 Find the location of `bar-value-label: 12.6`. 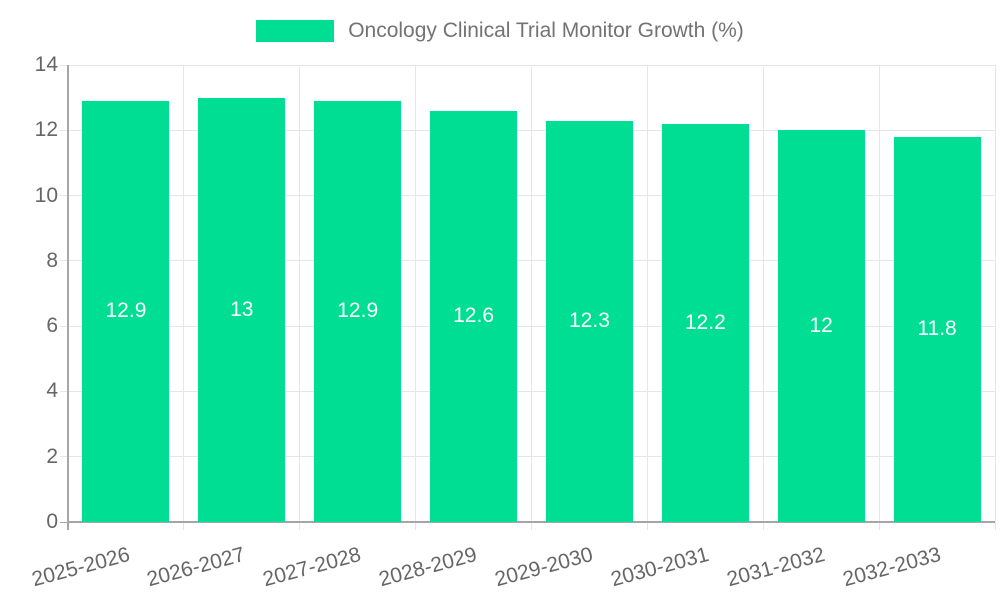

bar-value-label: 12.6 is located at coordinates (473, 316).